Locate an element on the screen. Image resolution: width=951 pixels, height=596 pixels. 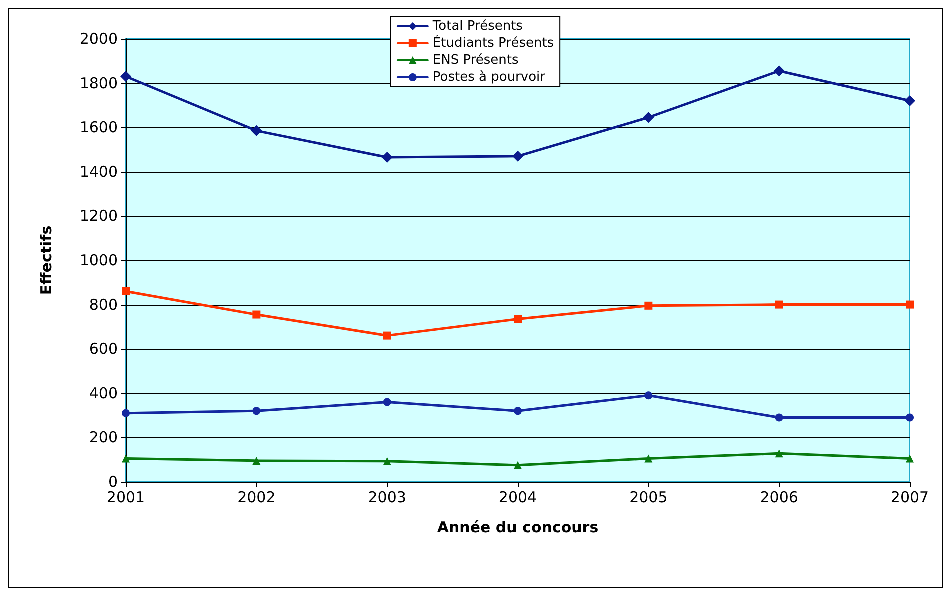
x-axis-title: Année du concours is located at coordinates (518, 527).